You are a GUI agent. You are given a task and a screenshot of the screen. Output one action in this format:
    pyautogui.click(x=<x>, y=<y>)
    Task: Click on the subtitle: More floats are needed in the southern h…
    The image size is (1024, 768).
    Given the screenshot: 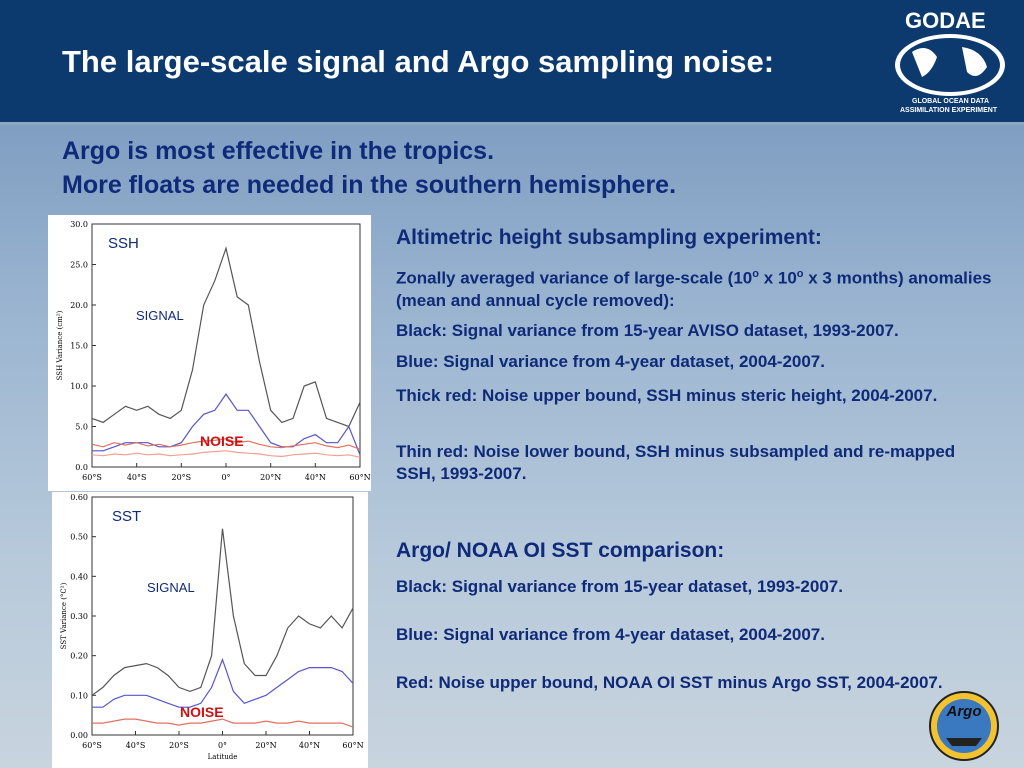 What is the action you would take?
    pyautogui.click(x=369, y=185)
    